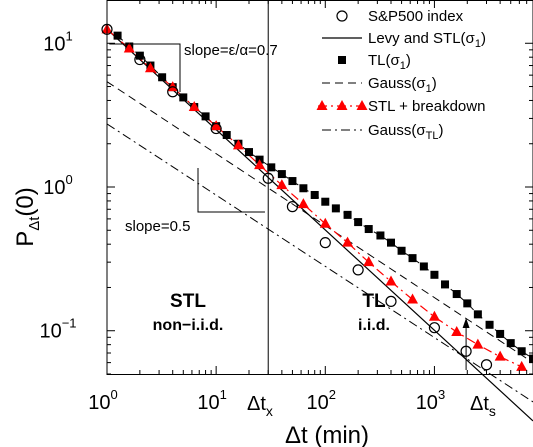 Image resolution: width=533 pixels, height=447 pixels. I want to click on slope-top-label: slope=ε/α=0.7, so click(231, 50).